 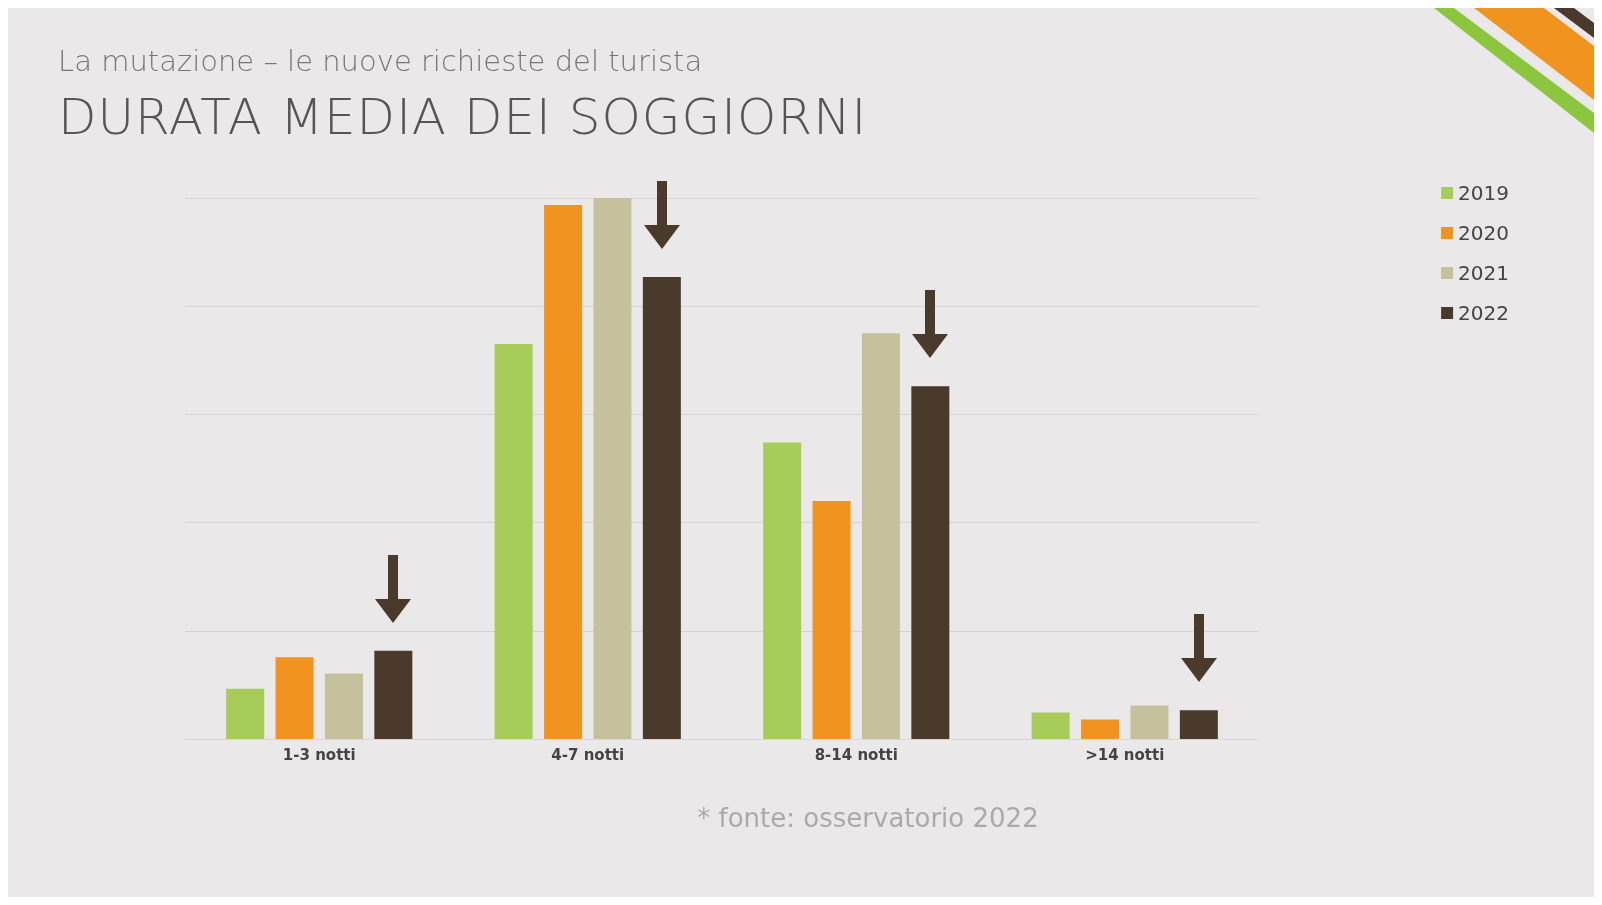 What do you see at coordinates (1125, 754) in the screenshot?
I see `x-tick-label: >14 notti` at bounding box center [1125, 754].